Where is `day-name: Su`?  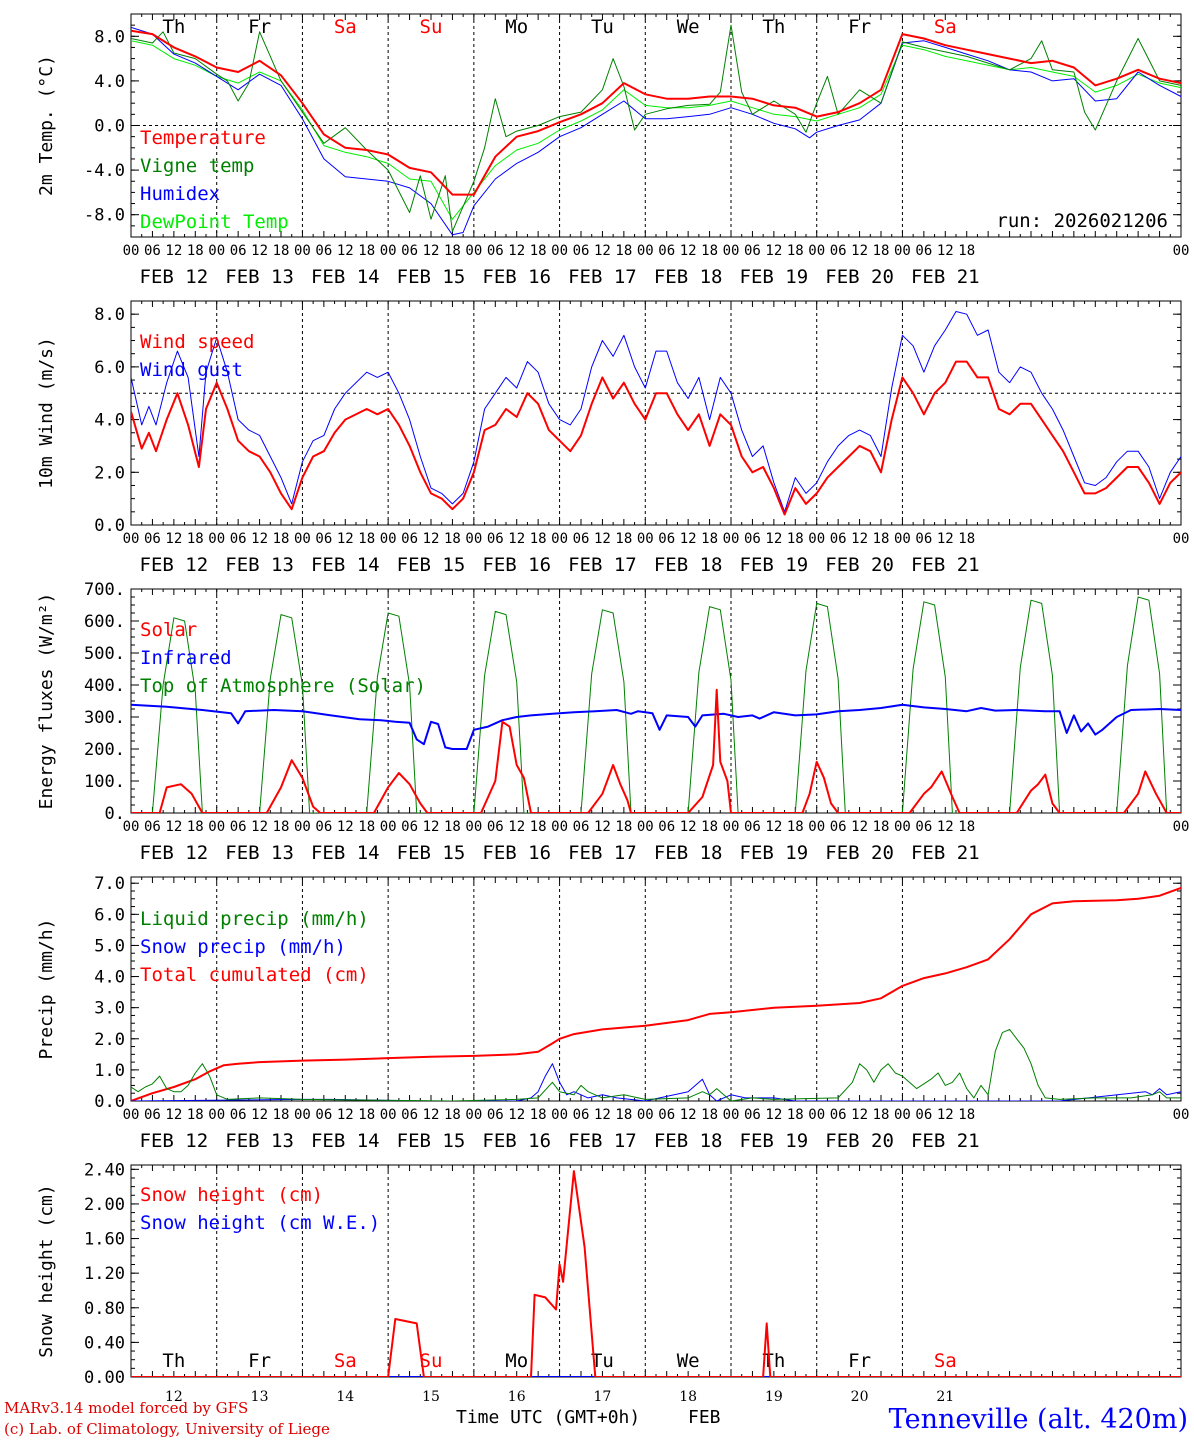 day-name: Su is located at coordinates (431, 27).